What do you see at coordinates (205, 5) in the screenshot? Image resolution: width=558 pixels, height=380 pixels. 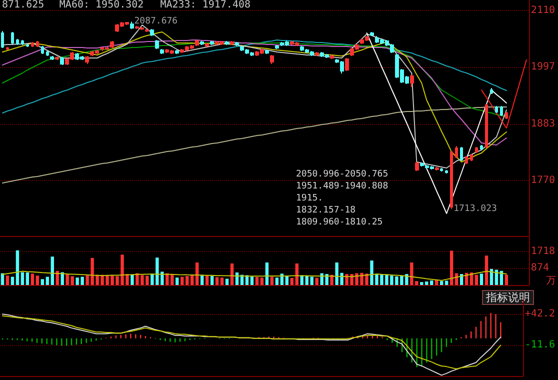 I see `annotation: MA233: 1917.408` at bounding box center [205, 5].